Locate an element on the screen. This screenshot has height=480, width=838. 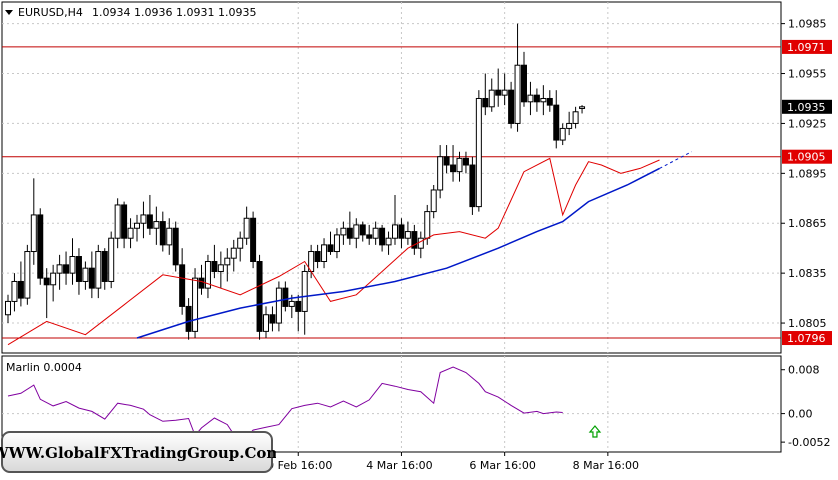
time-tick-label: 6 Mar 16:00 is located at coordinates (502, 465).